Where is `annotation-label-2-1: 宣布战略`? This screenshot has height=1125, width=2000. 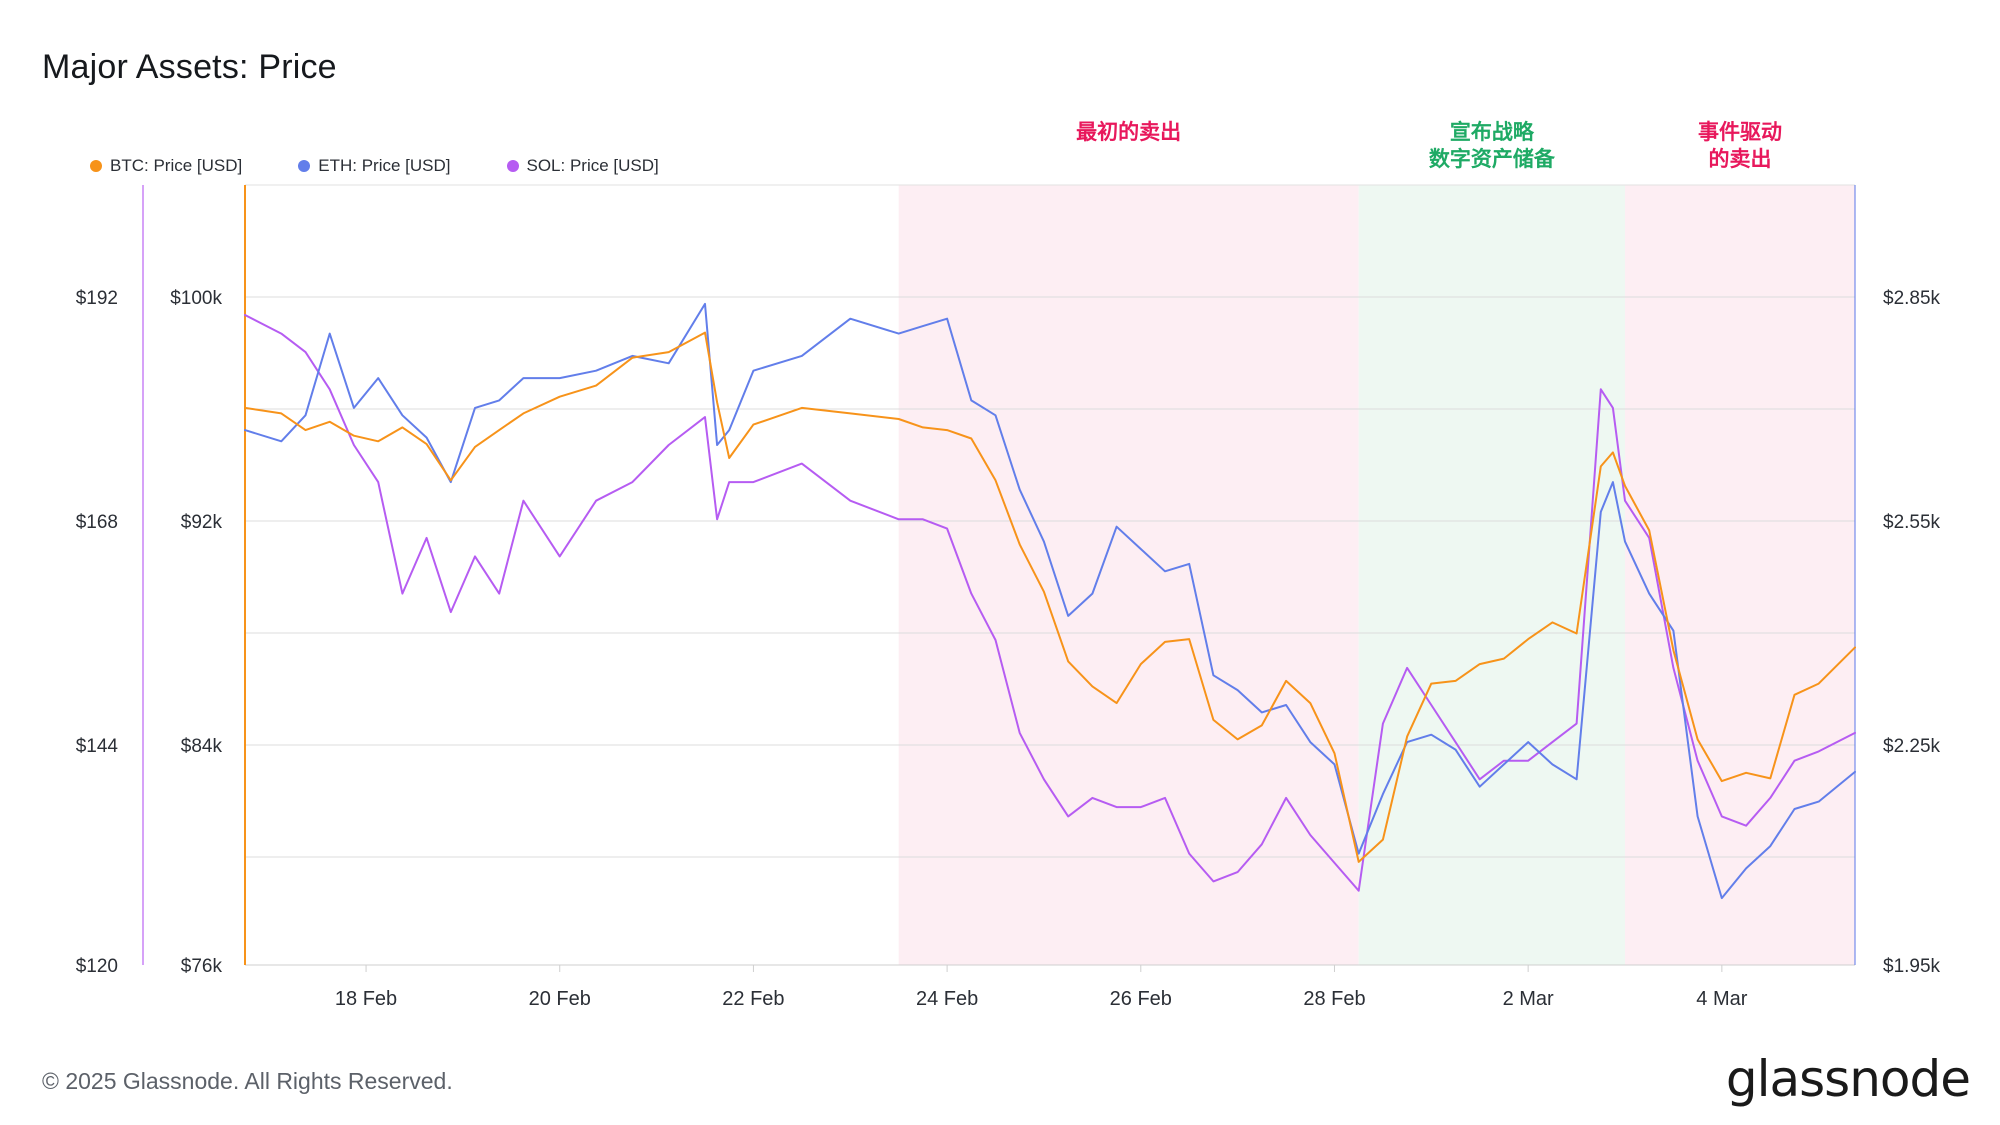 annotation-label-2-1: 宣布战略 is located at coordinates (1492, 132).